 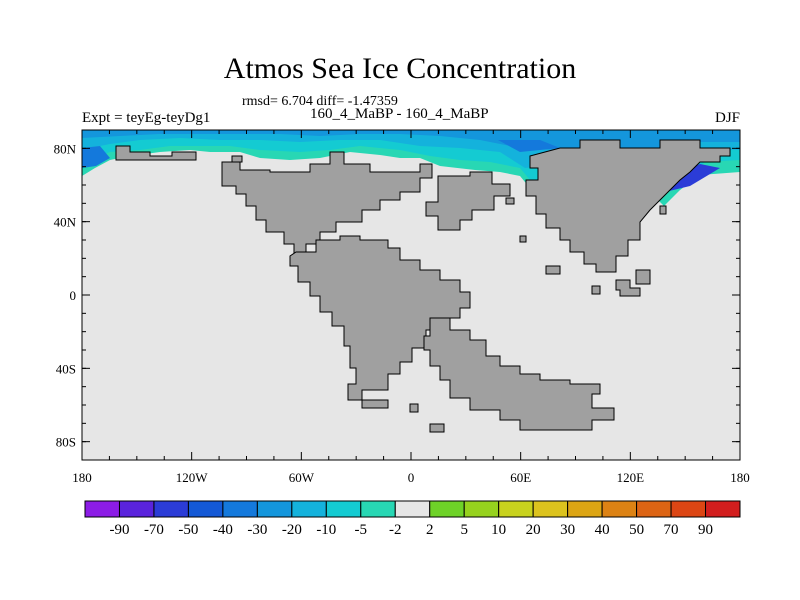 What do you see at coordinates (498, 530) in the screenshot?
I see `colorbar-label: 10` at bounding box center [498, 530].